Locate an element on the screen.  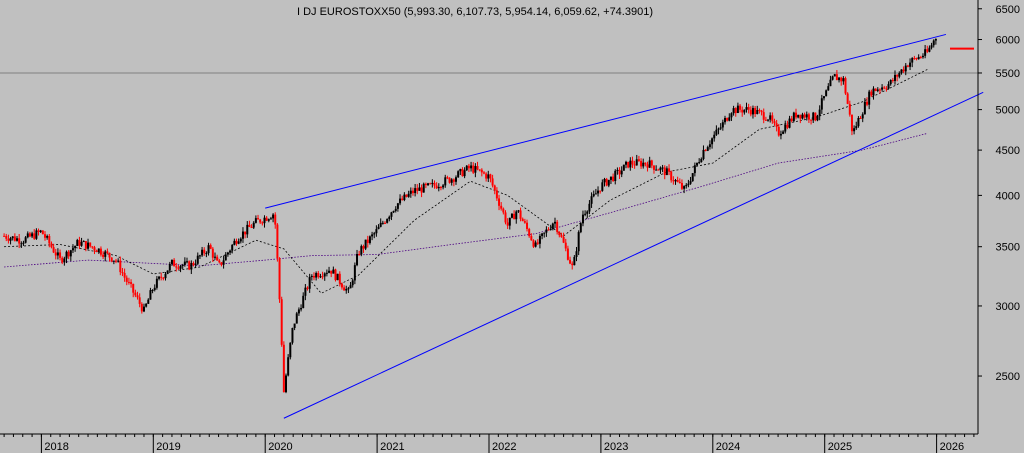
x-tick-label: 2020 is located at coordinates (280, 447).